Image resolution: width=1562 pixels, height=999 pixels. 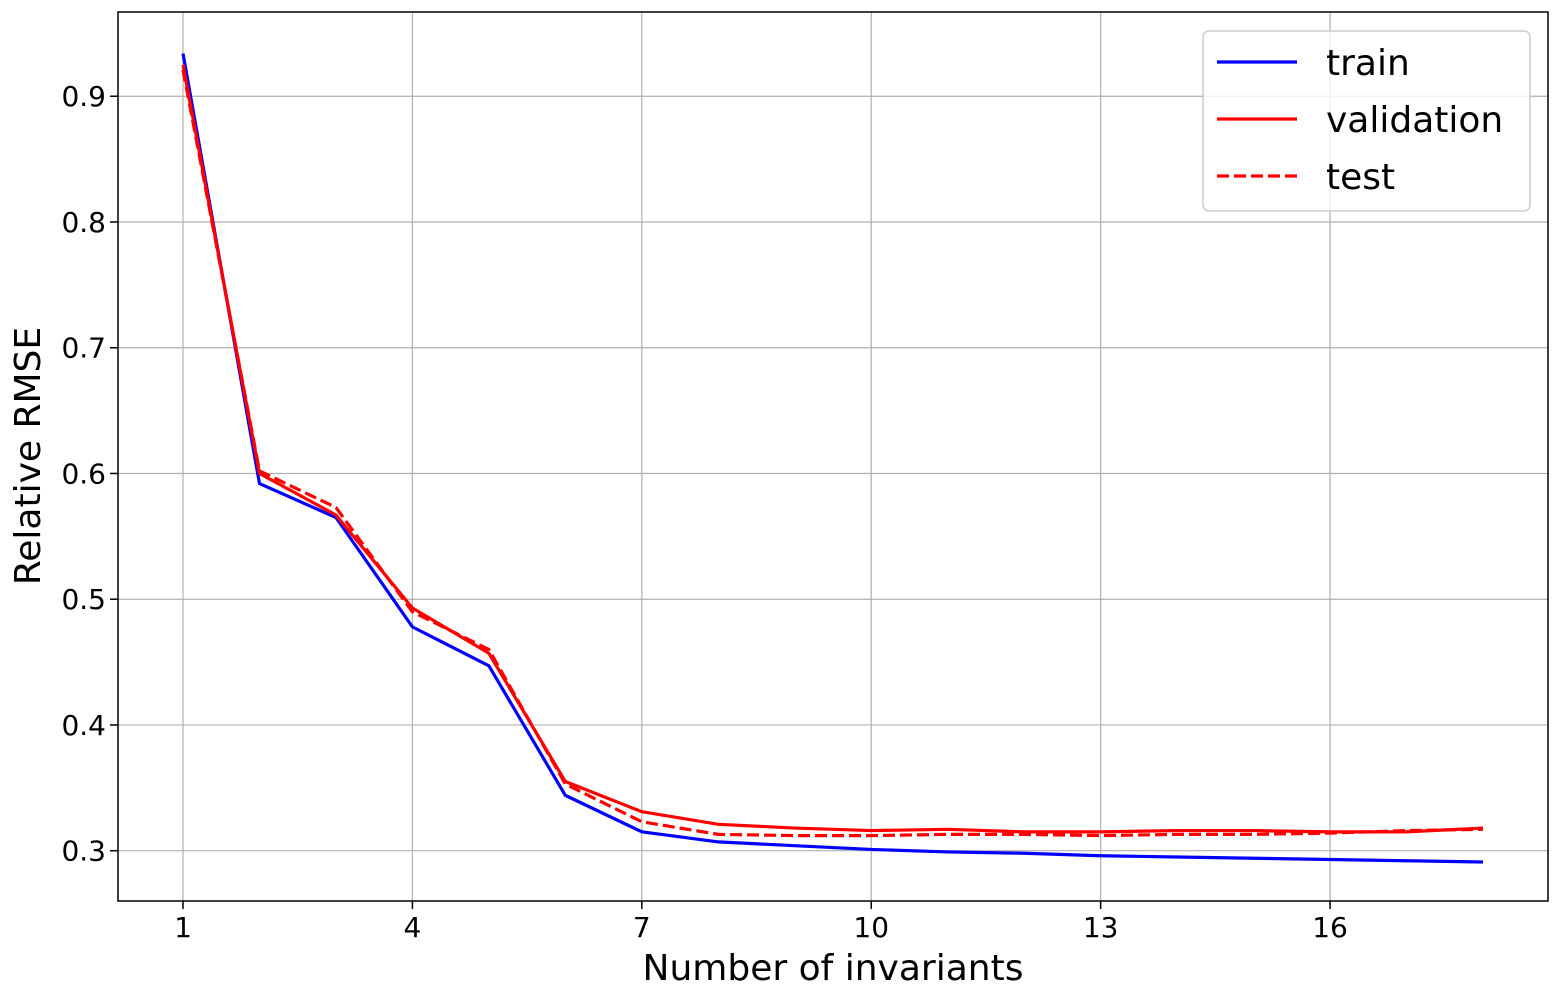 I want to click on y-tick-label: 0.3, so click(x=83, y=851).